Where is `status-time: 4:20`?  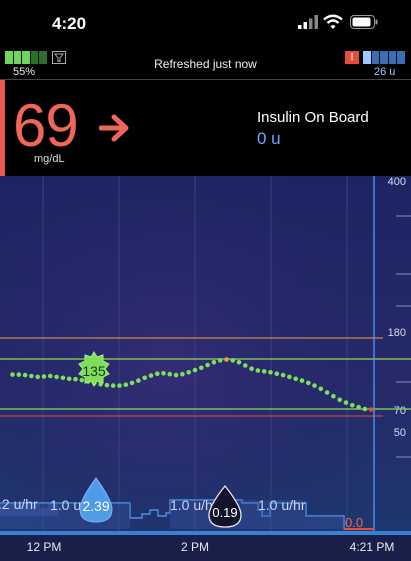 status-time: 4:20 is located at coordinates (69, 23).